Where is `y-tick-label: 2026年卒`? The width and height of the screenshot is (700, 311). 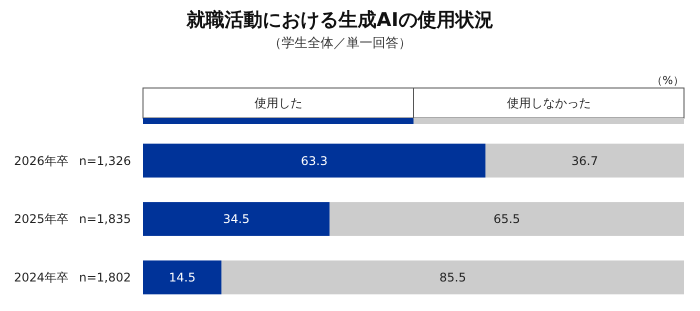 y-tick-label: 2026年卒 is located at coordinates (41, 161).